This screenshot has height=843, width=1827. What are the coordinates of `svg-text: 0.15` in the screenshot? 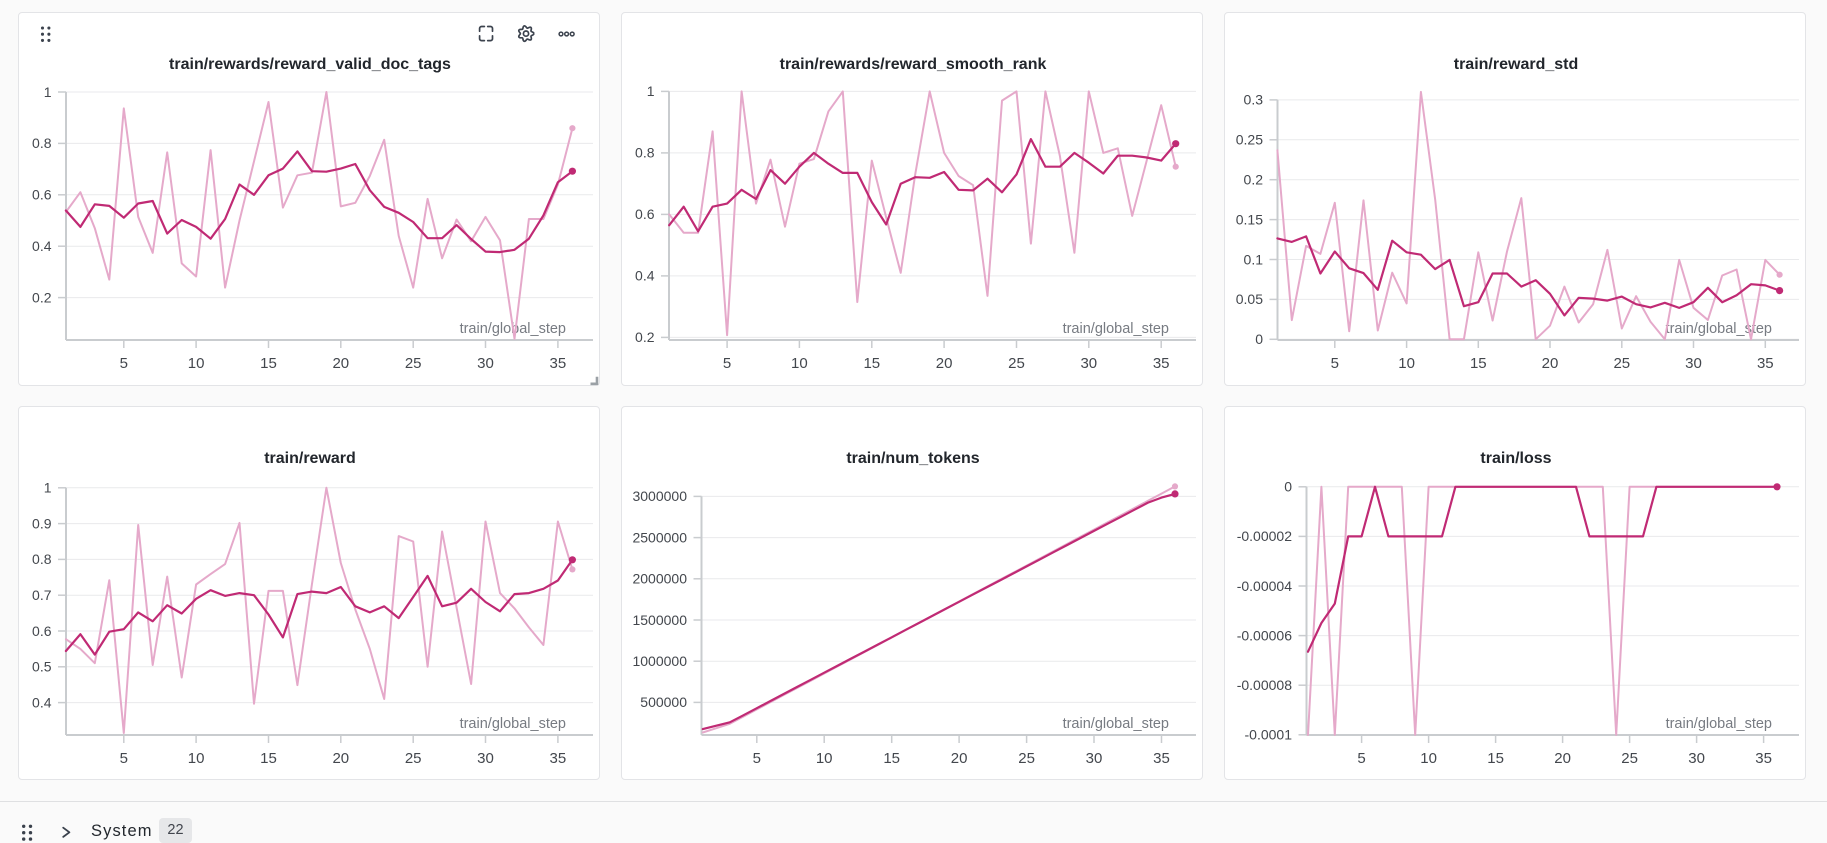 It's located at (1249, 219).